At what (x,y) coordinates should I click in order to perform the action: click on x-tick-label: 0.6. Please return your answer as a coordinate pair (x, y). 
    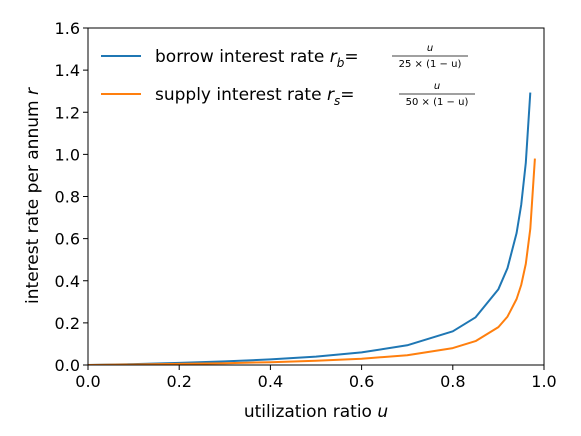
    Looking at the image, I should click on (361, 381).